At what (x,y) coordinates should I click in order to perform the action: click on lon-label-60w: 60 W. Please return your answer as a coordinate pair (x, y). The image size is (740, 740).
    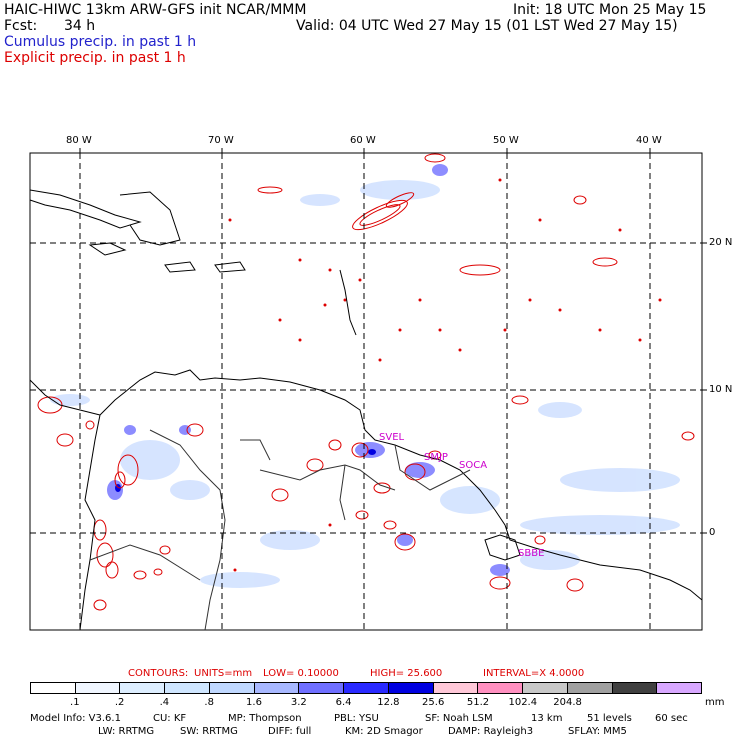
    Looking at the image, I should click on (363, 140).